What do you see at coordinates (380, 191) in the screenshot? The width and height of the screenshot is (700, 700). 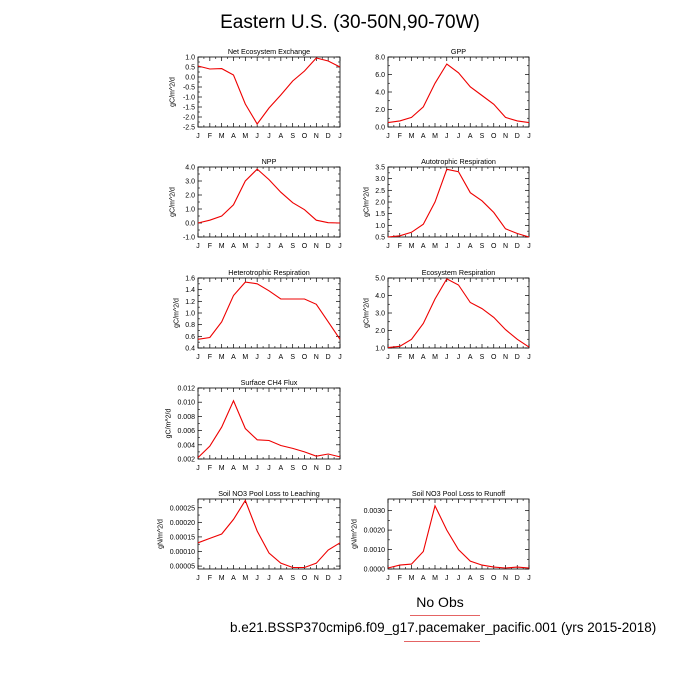 I see `y-tick-label: 2.5` at bounding box center [380, 191].